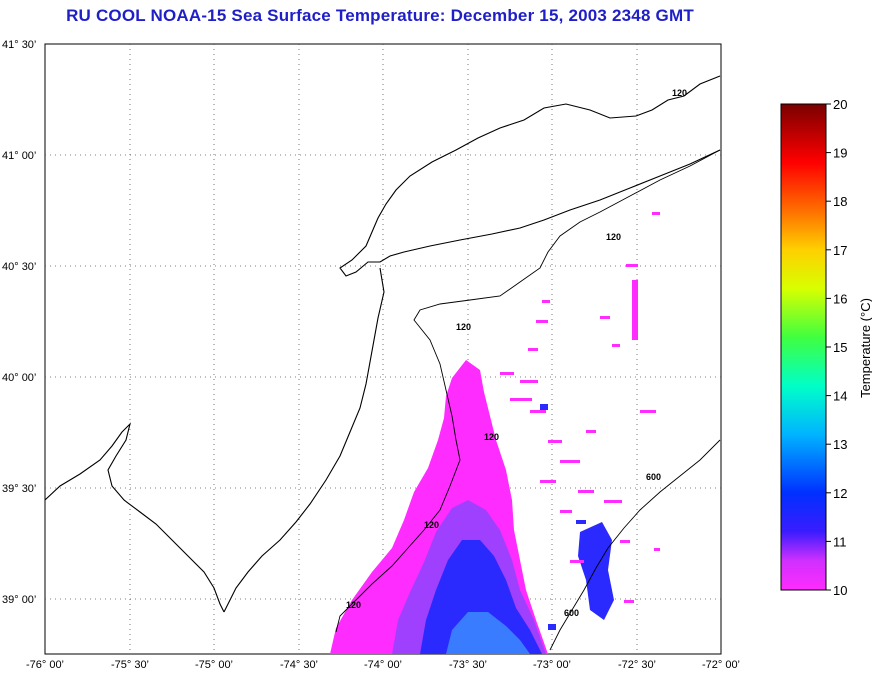 The width and height of the screenshot is (872, 673). Describe the element at coordinates (552, 665) in the screenshot. I see `lon-label-73-00: -73° 00’` at that location.